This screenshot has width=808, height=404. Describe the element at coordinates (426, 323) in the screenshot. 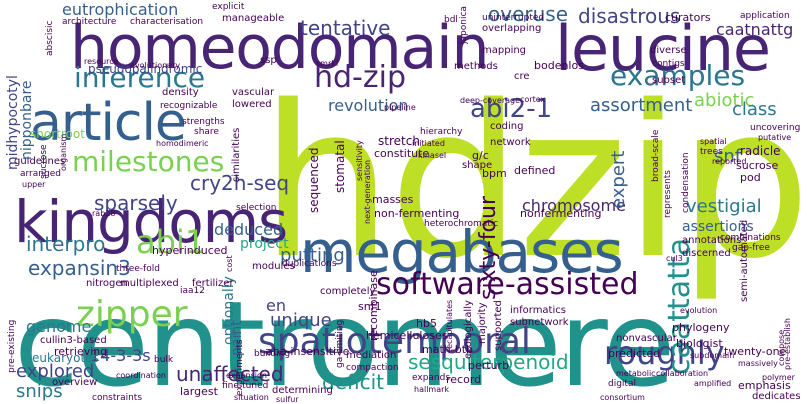

I see `cloud-word: hb5` at that location.